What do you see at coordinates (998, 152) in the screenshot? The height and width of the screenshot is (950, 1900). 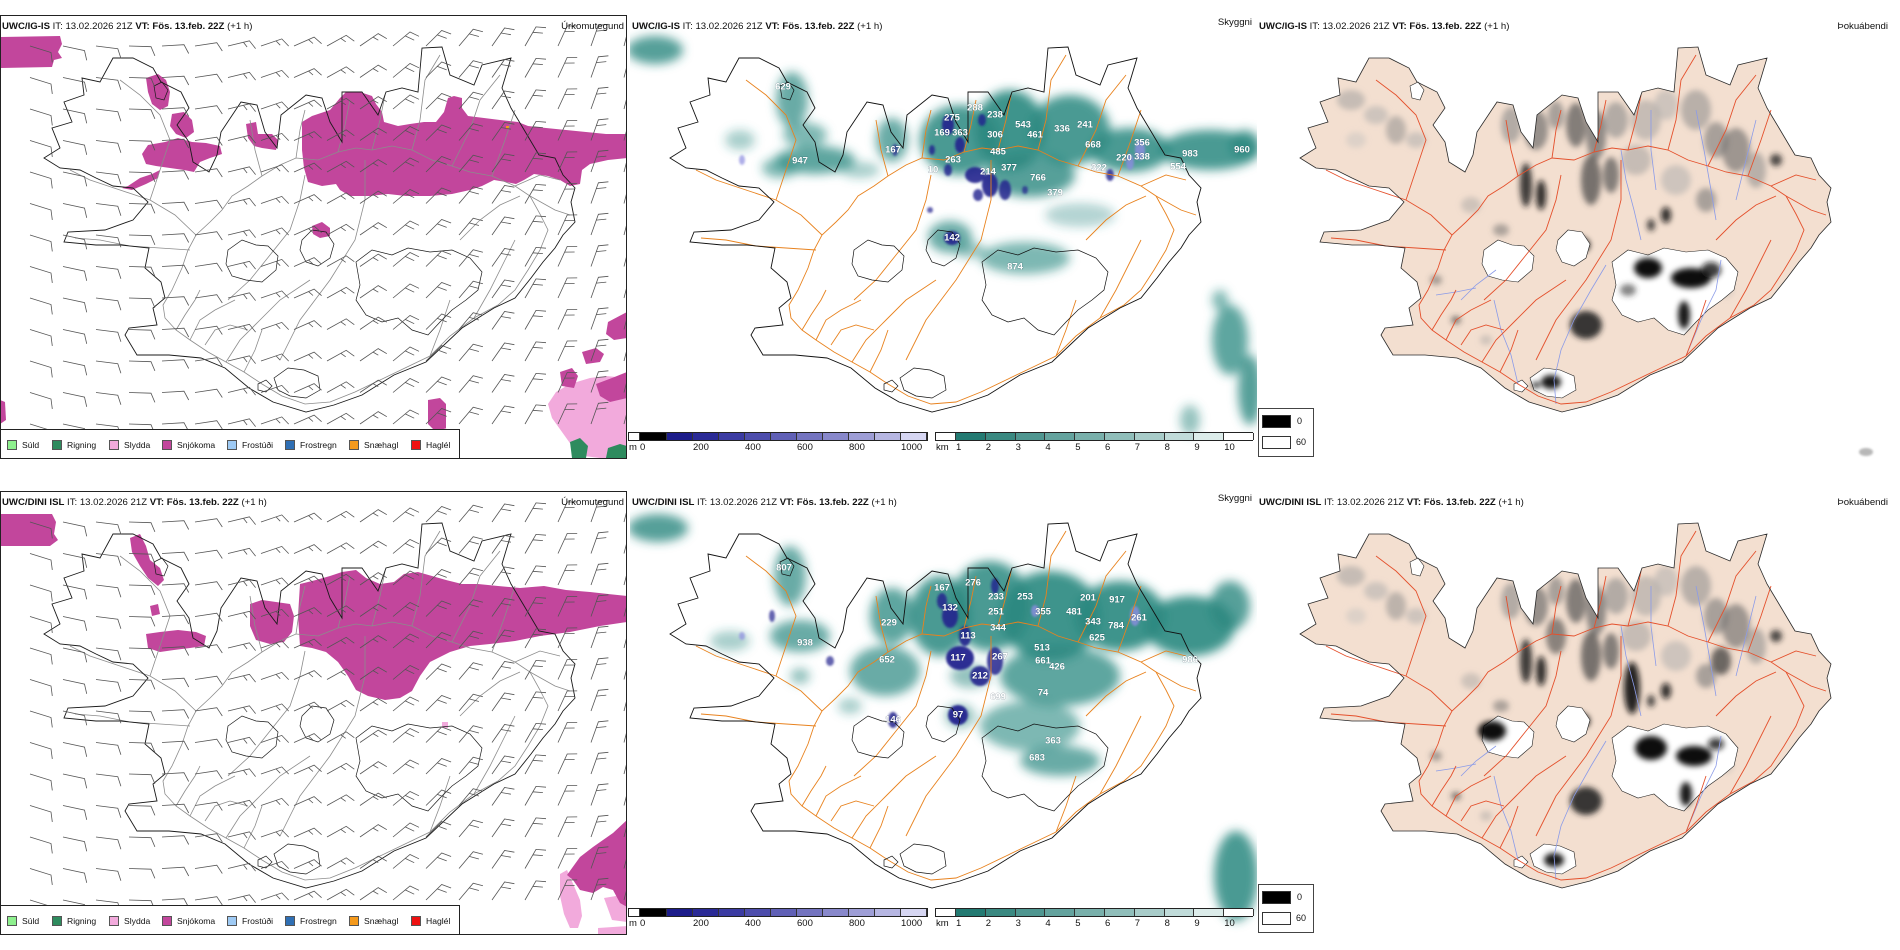 I see `map-value-label: 485` at bounding box center [998, 152].